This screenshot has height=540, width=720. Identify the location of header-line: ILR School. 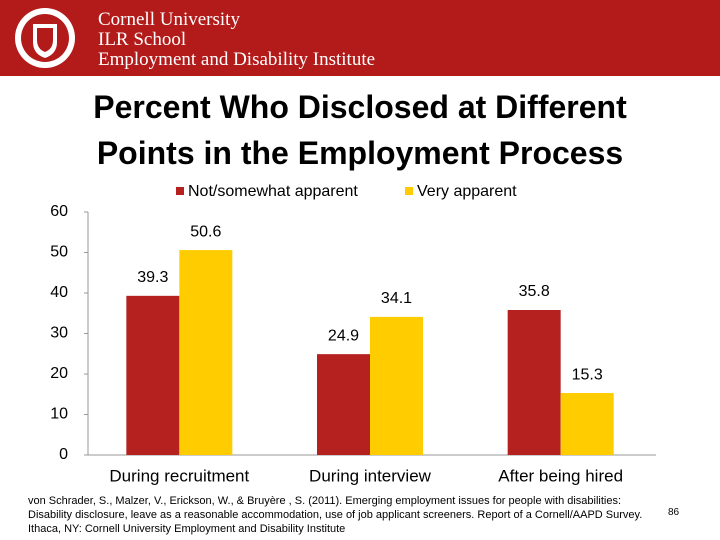
(142, 39).